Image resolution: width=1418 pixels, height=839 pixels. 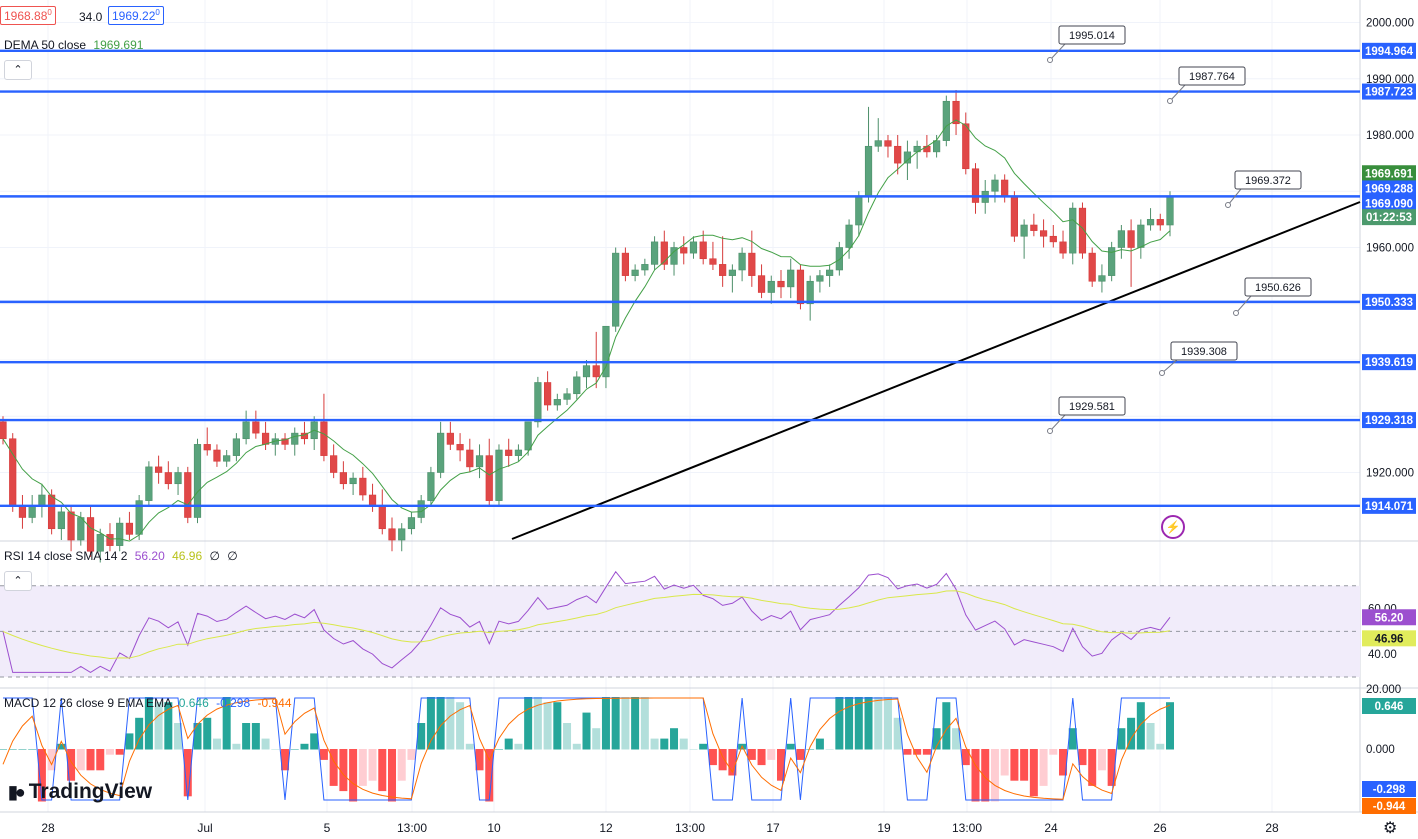 What do you see at coordinates (1173, 527) in the screenshot?
I see `replay-lightning-icon: ⚡` at bounding box center [1173, 527].